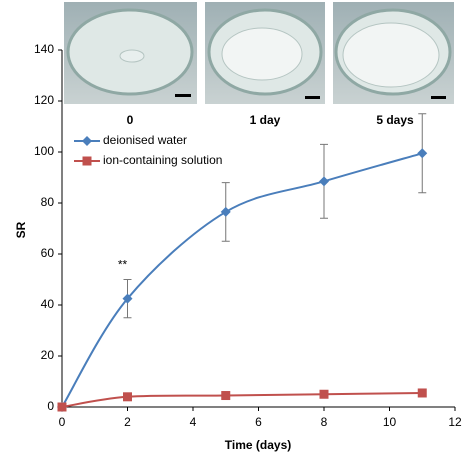 The height and width of the screenshot is (454, 462). Describe the element at coordinates (390, 422) in the screenshot. I see `x-tick-label: 10` at that location.